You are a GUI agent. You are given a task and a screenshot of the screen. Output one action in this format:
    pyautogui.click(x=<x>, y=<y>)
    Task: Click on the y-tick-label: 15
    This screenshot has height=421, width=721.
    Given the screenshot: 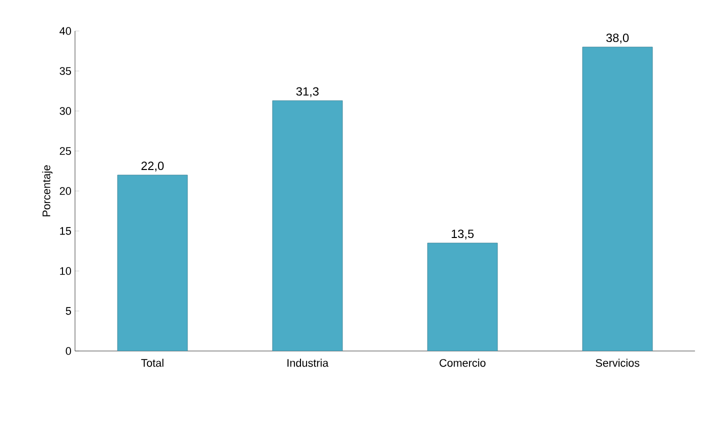 What is the action you would take?
    pyautogui.click(x=66, y=231)
    